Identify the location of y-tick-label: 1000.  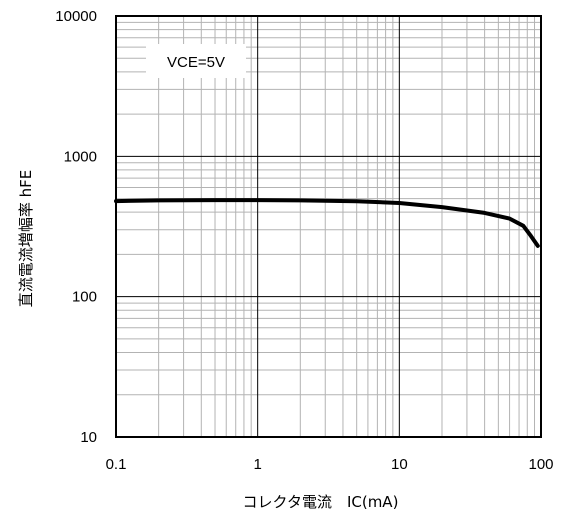
(80, 156).